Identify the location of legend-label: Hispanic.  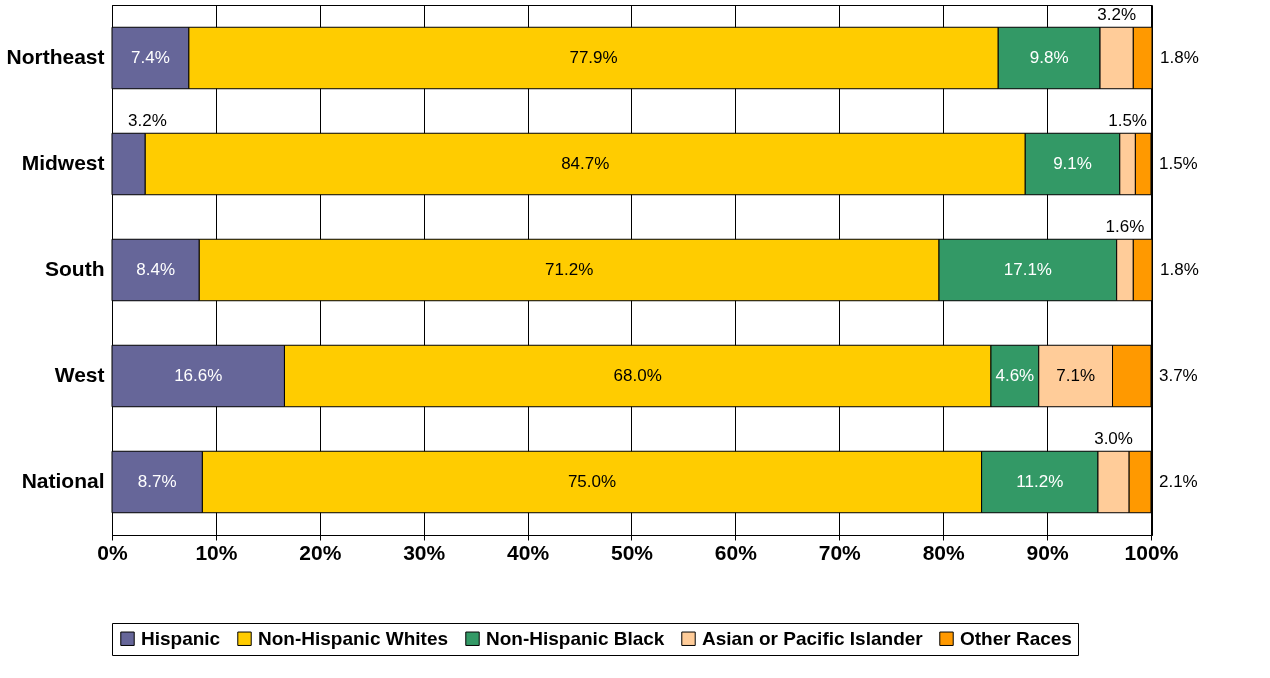
(181, 638).